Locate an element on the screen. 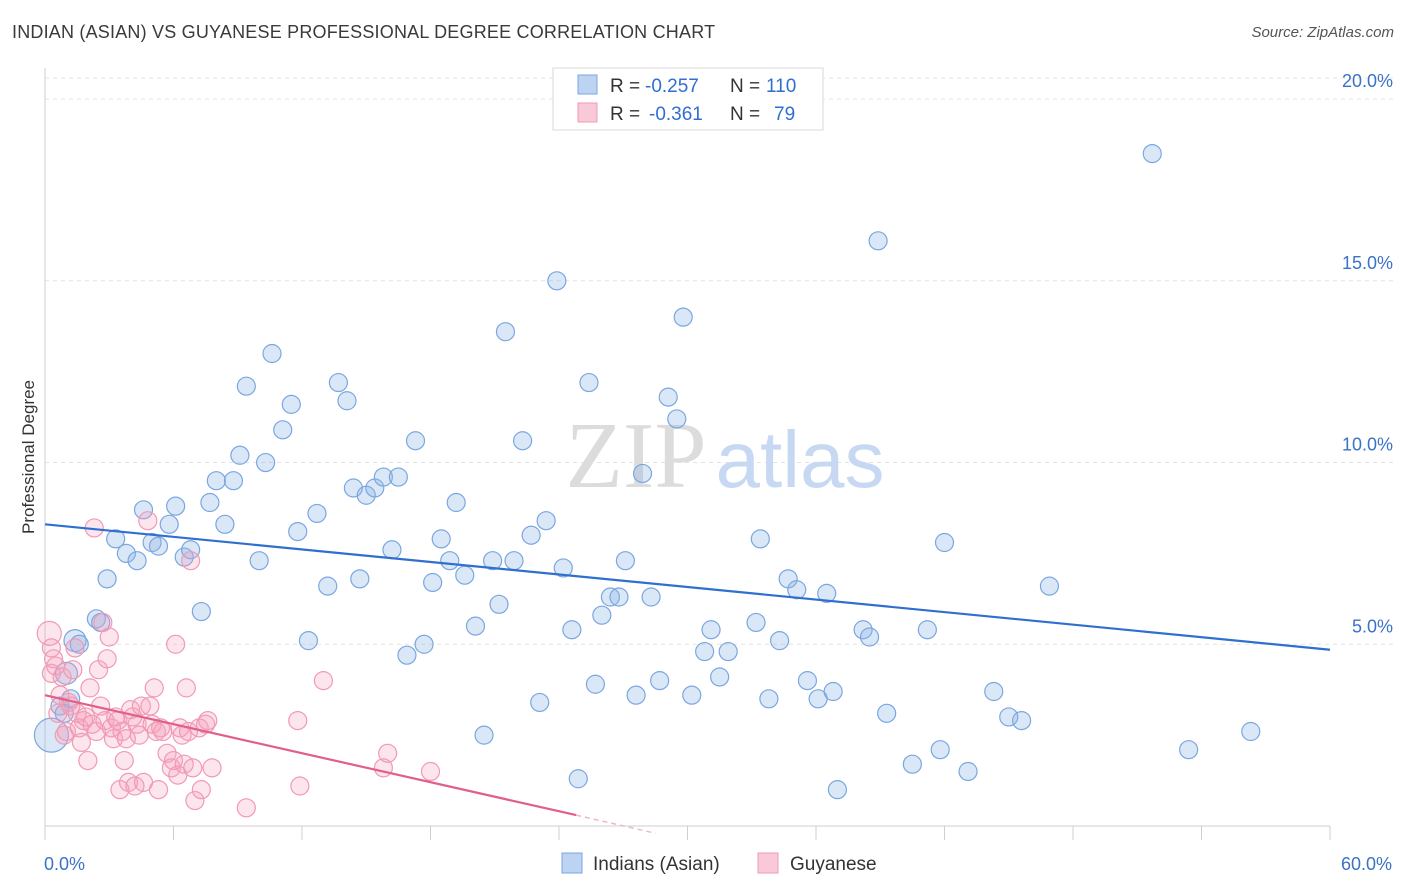 The image size is (1406, 892). bottom-legend-swatch-guyanese is located at coordinates (768, 863).